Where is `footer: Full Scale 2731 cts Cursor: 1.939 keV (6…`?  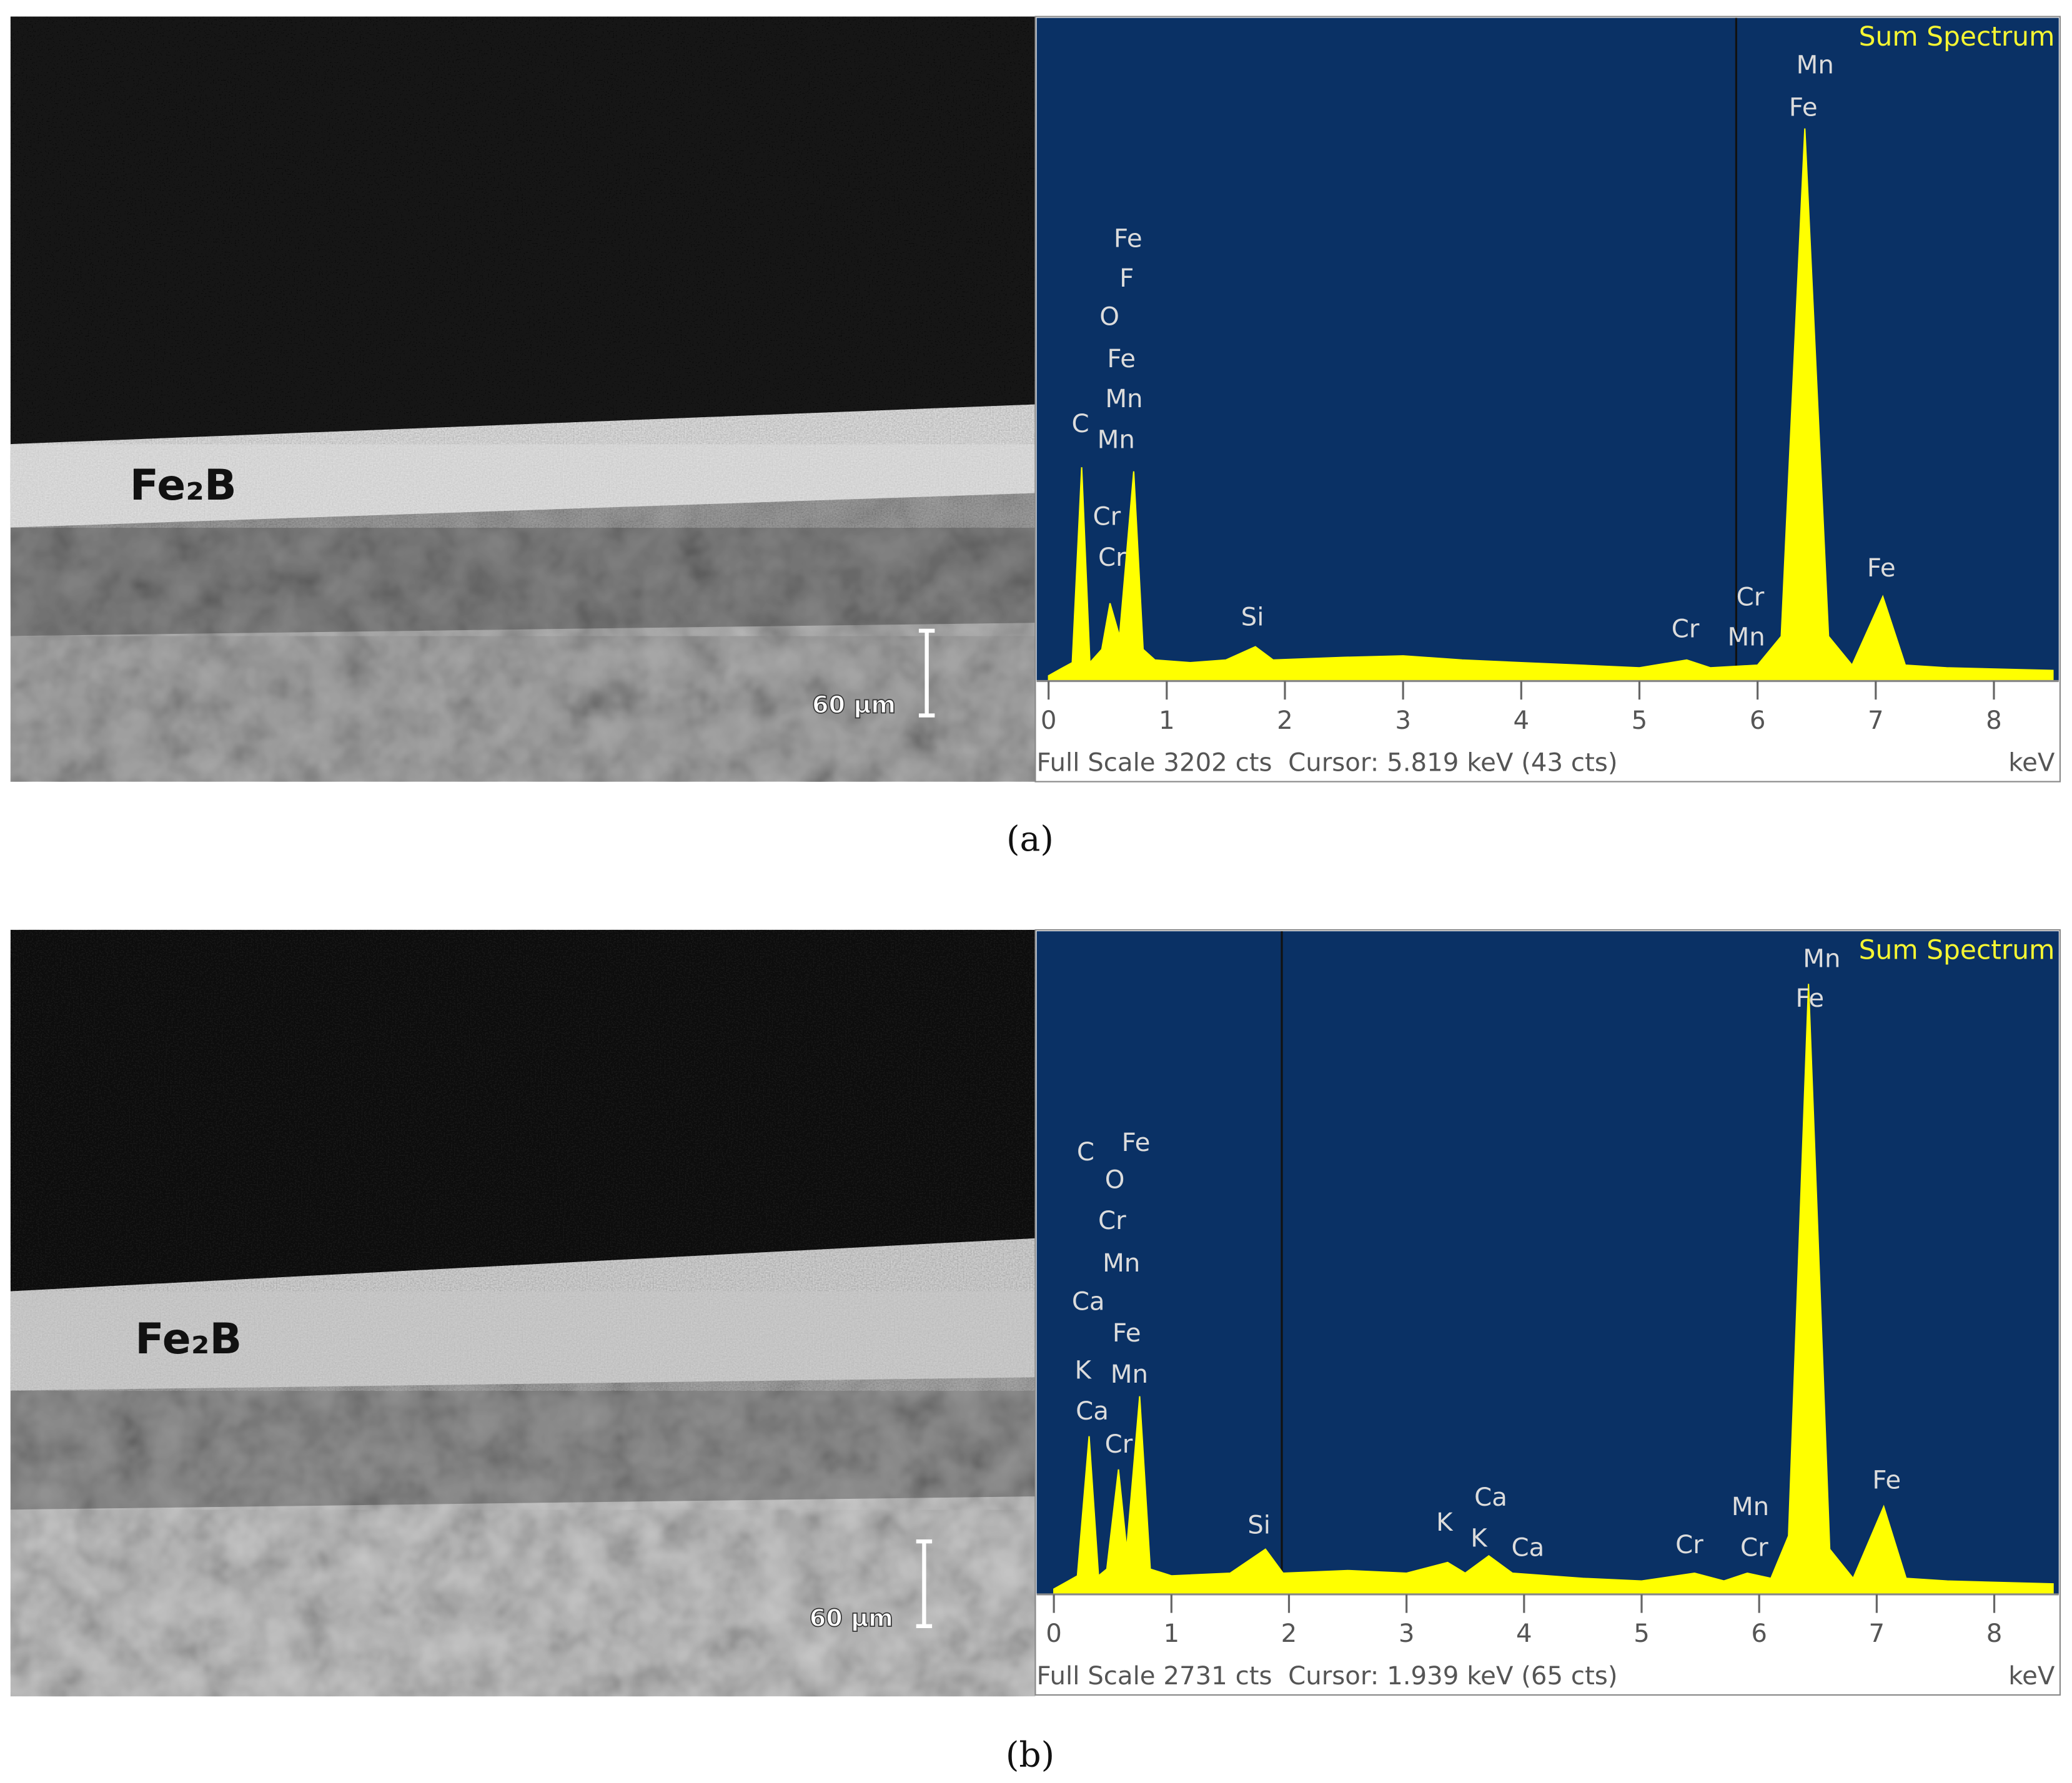
footer: Full Scale 2731 cts Cursor: 1.939 keV (6… is located at coordinates (1327, 1677).